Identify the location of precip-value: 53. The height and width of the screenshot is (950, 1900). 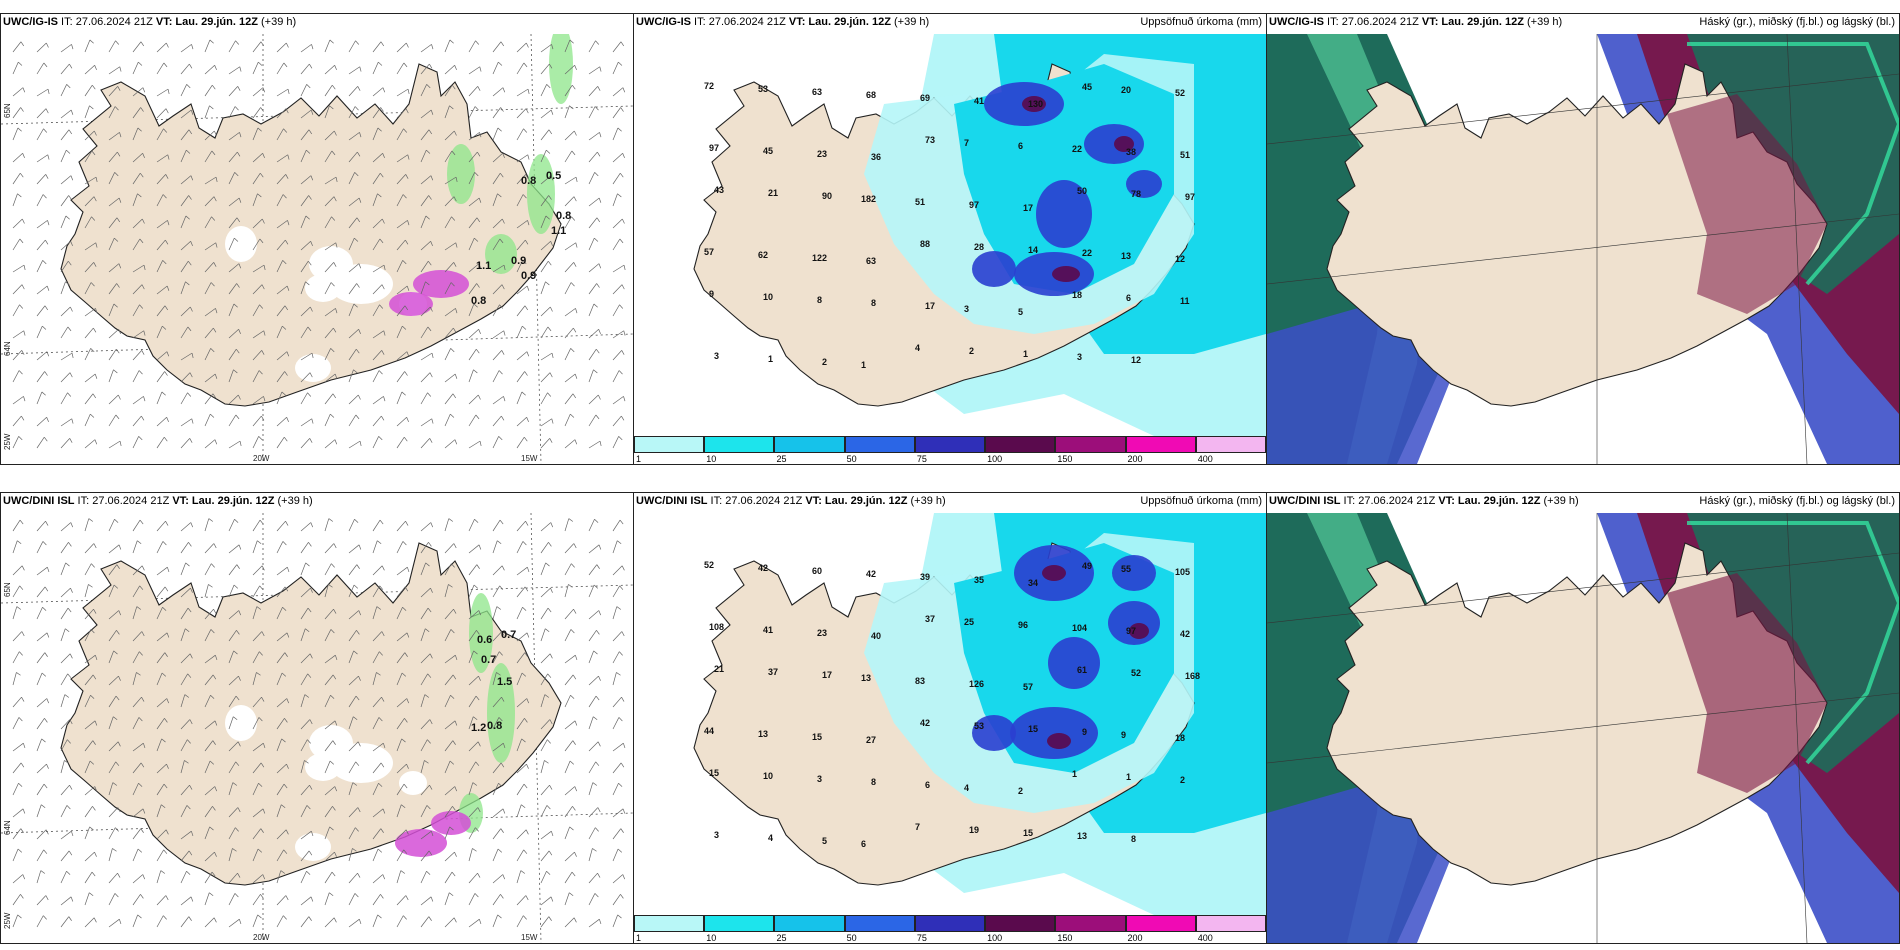
(763, 89).